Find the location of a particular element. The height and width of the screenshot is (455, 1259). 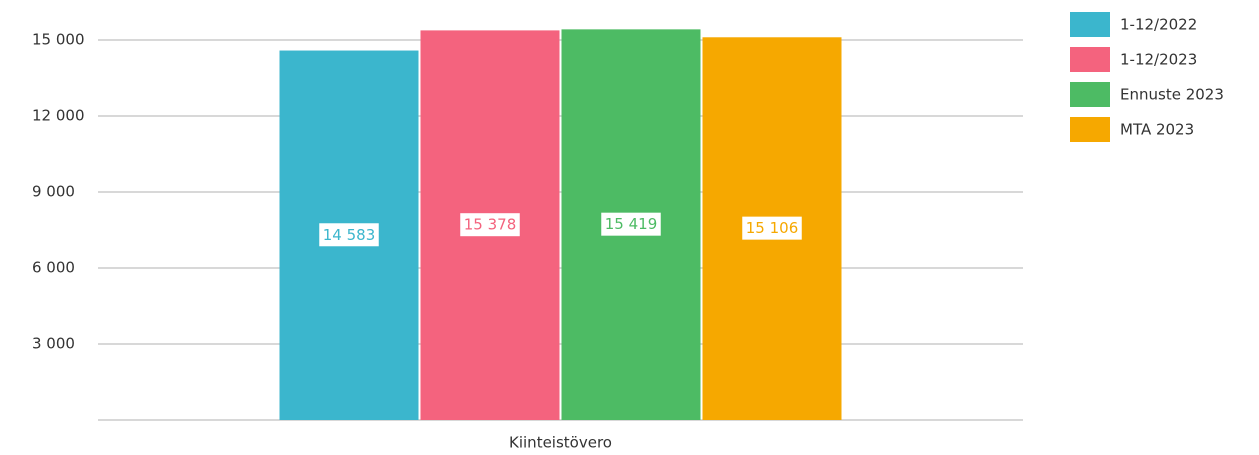

y-tick-label: 9 000 is located at coordinates (53, 191).